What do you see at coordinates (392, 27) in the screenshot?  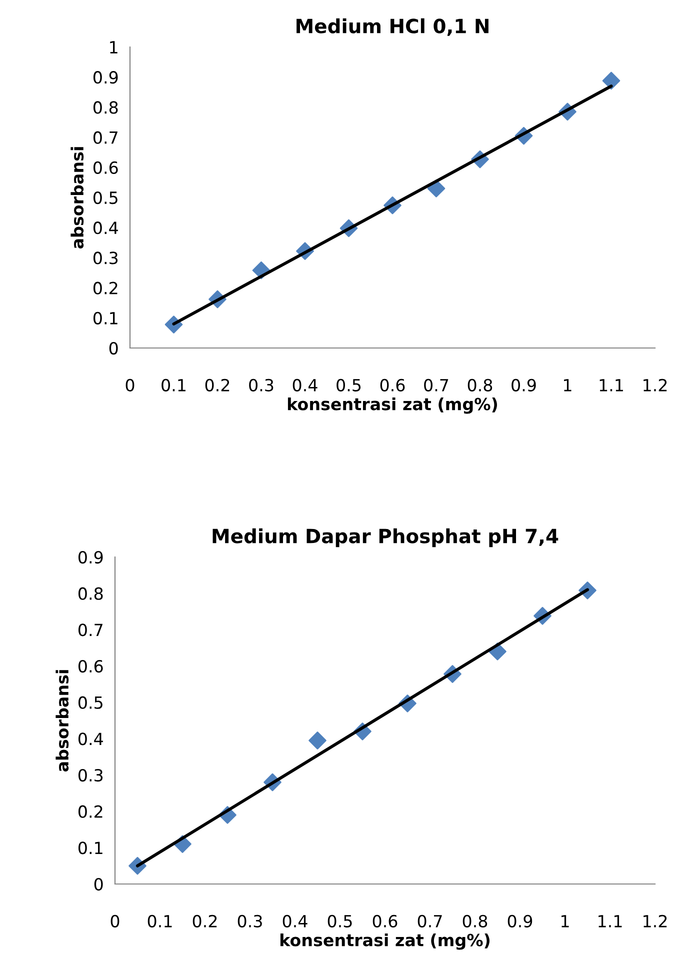 I see `chart-title: Medium HCl 0,1 N` at bounding box center [392, 27].